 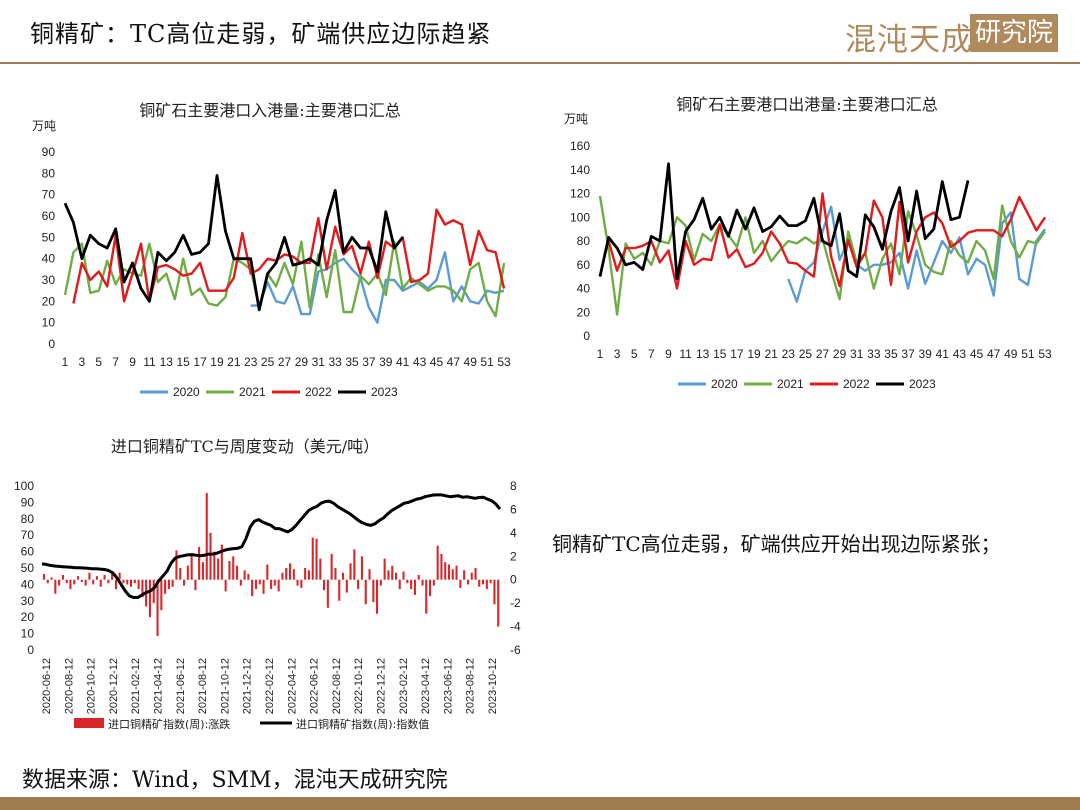 What do you see at coordinates (337, 686) in the screenshot?
I see `x-tick-label: 2022-08-12` at bounding box center [337, 686].